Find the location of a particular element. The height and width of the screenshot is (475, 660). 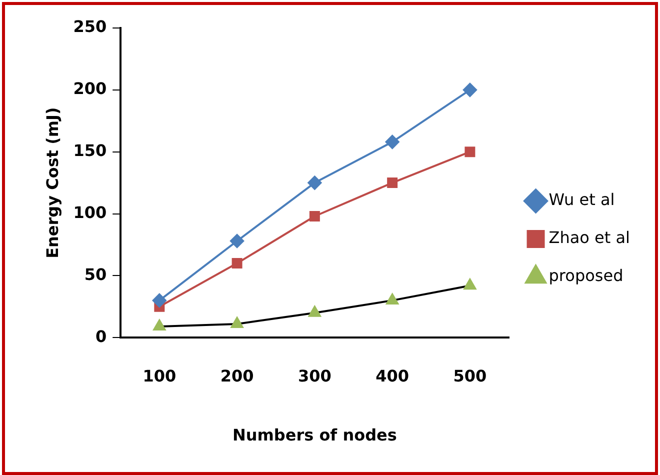

y-tick-label: 200 is located at coordinates (90, 88).